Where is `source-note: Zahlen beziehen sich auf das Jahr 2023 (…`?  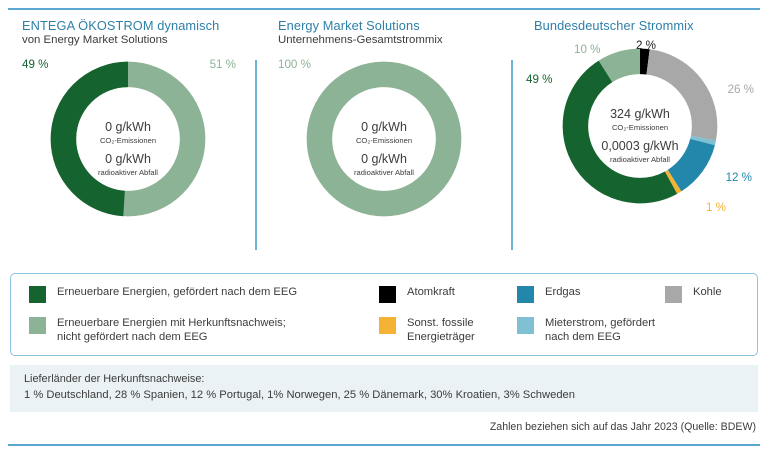
source-note: Zahlen beziehen sich auf das Jahr 2023 (… is located at coordinates (622, 427).